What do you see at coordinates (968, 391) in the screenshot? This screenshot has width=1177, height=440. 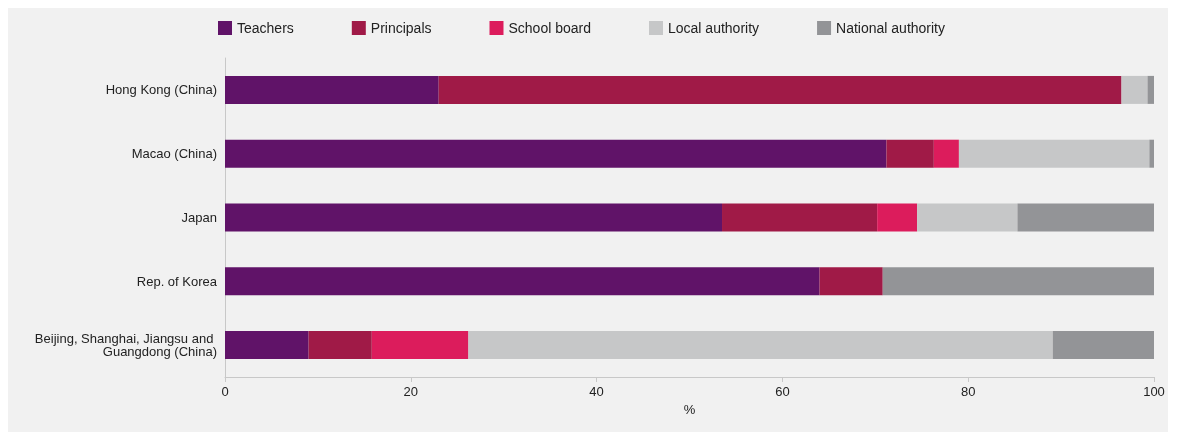 I see `x-tick-label: 80` at bounding box center [968, 391].